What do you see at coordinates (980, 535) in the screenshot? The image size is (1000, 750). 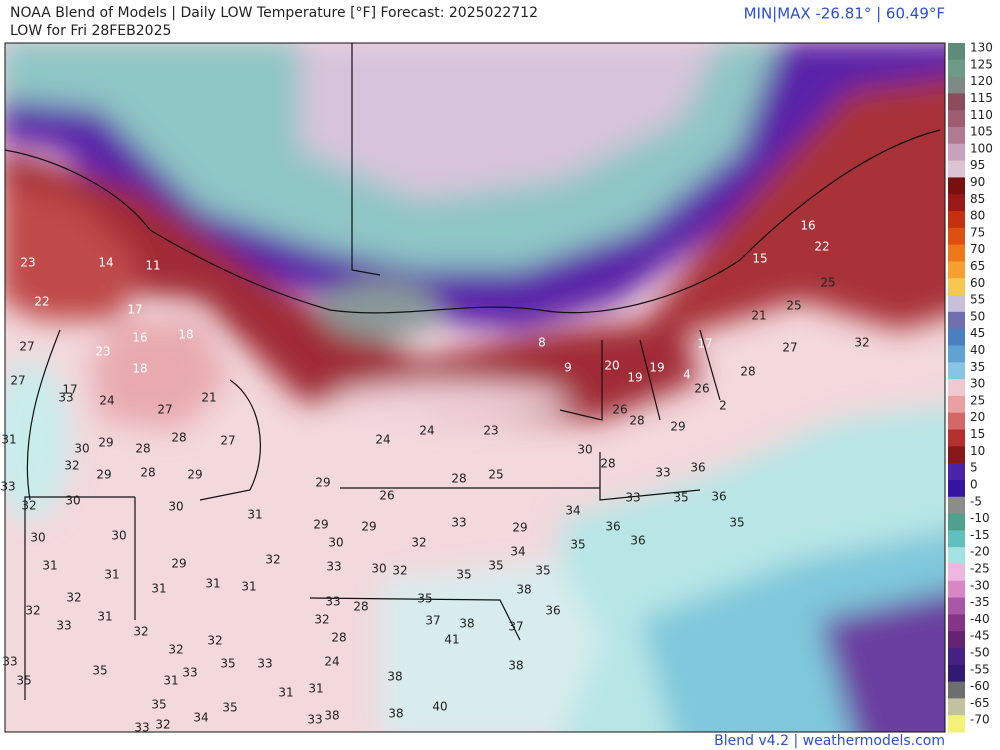 I see `colorbar-label: -15` at bounding box center [980, 535].